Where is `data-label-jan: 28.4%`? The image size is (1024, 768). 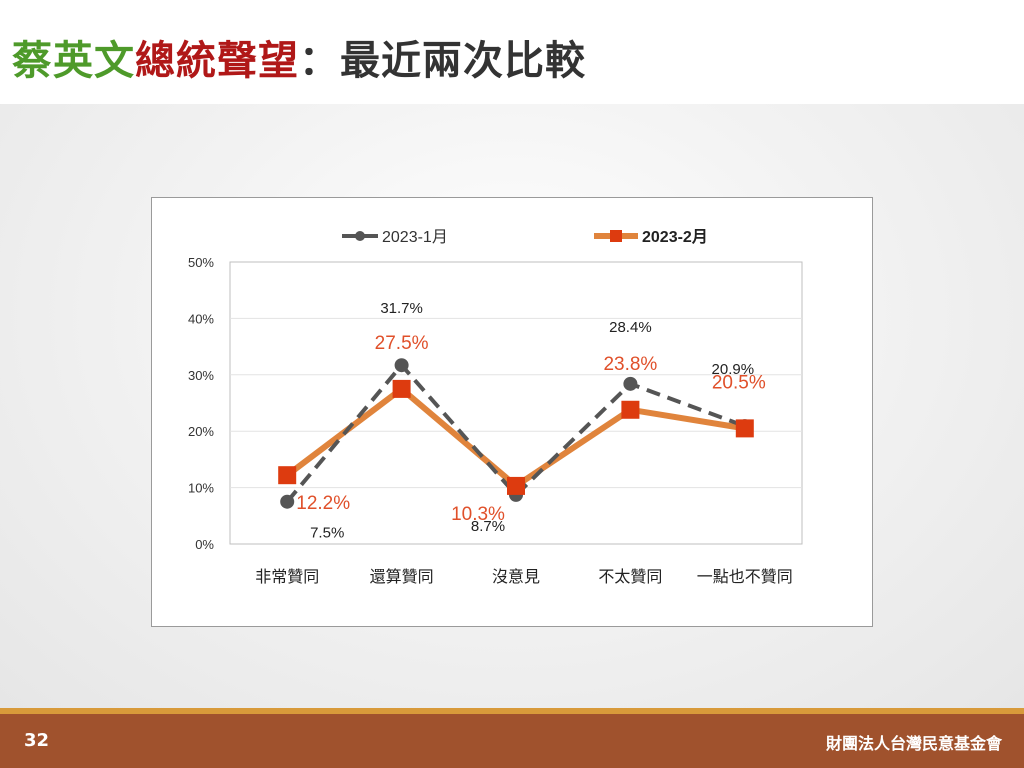 data-label-jan: 28.4% is located at coordinates (630, 327).